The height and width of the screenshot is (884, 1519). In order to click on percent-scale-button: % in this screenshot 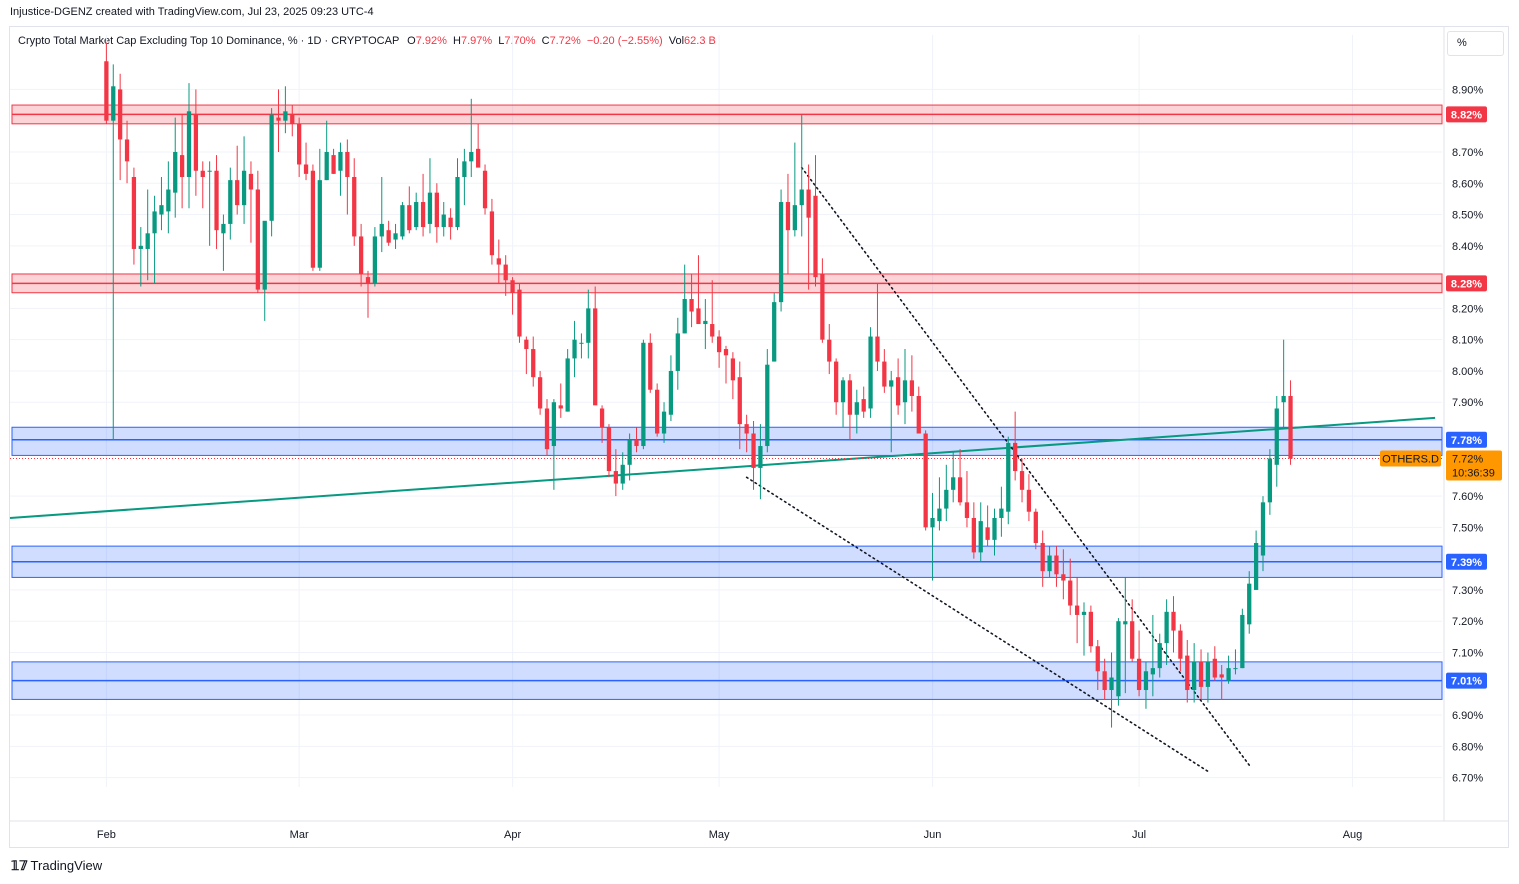, I will do `click(1475, 43)`.